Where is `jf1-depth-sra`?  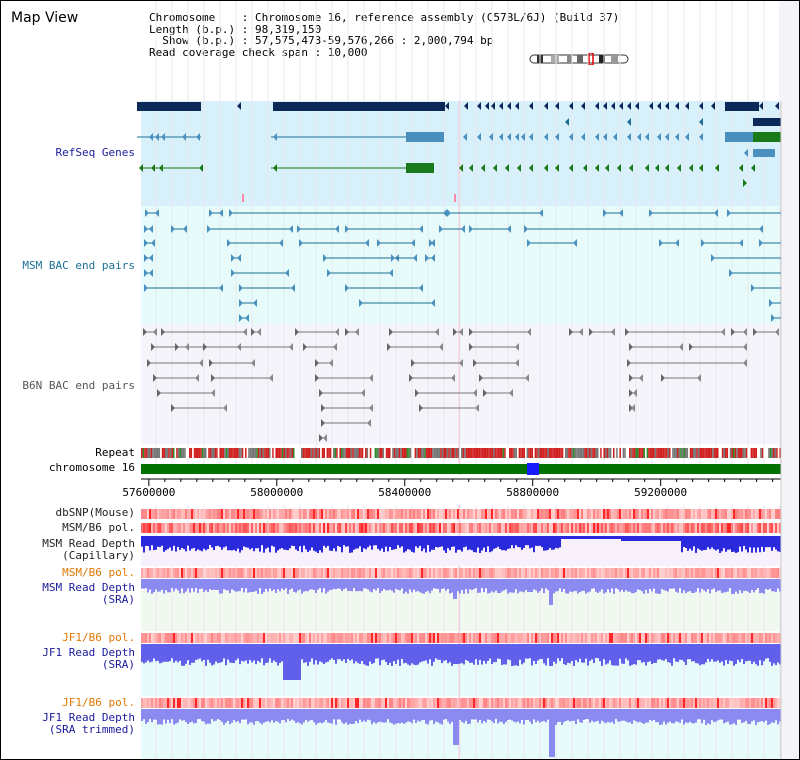
jf1-depth-sra is located at coordinates (461, 662).